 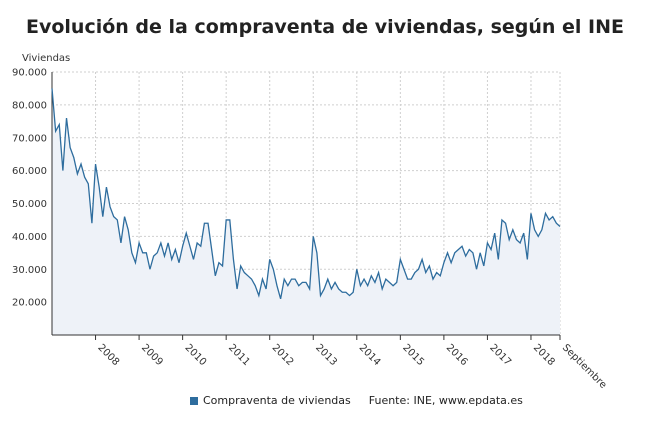 What do you see at coordinates (152, 355) in the screenshot?
I see `x-tick-label: 2009` at bounding box center [152, 355].